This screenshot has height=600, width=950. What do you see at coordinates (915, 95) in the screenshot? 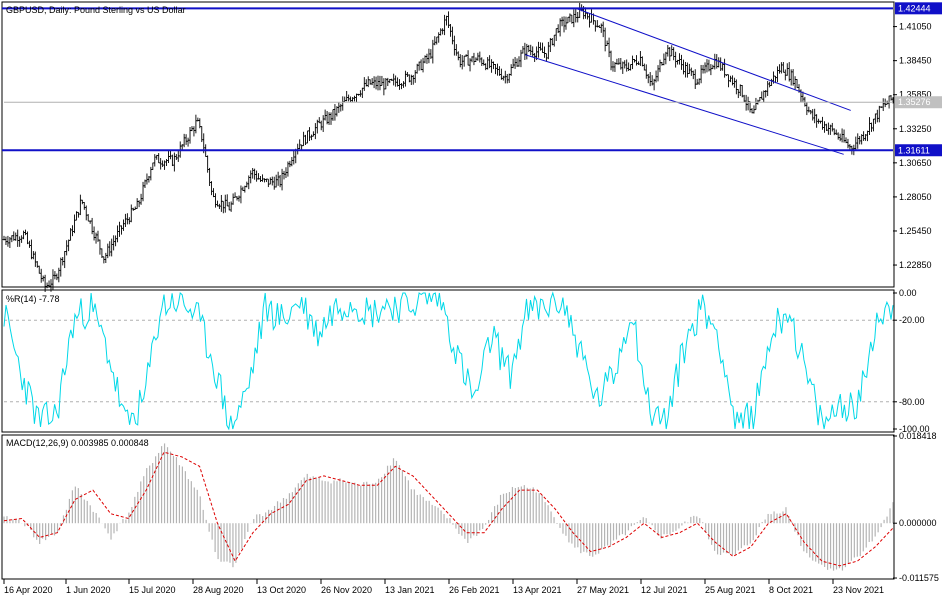
I see `price-tick-label: 1.35850` at bounding box center [915, 95].